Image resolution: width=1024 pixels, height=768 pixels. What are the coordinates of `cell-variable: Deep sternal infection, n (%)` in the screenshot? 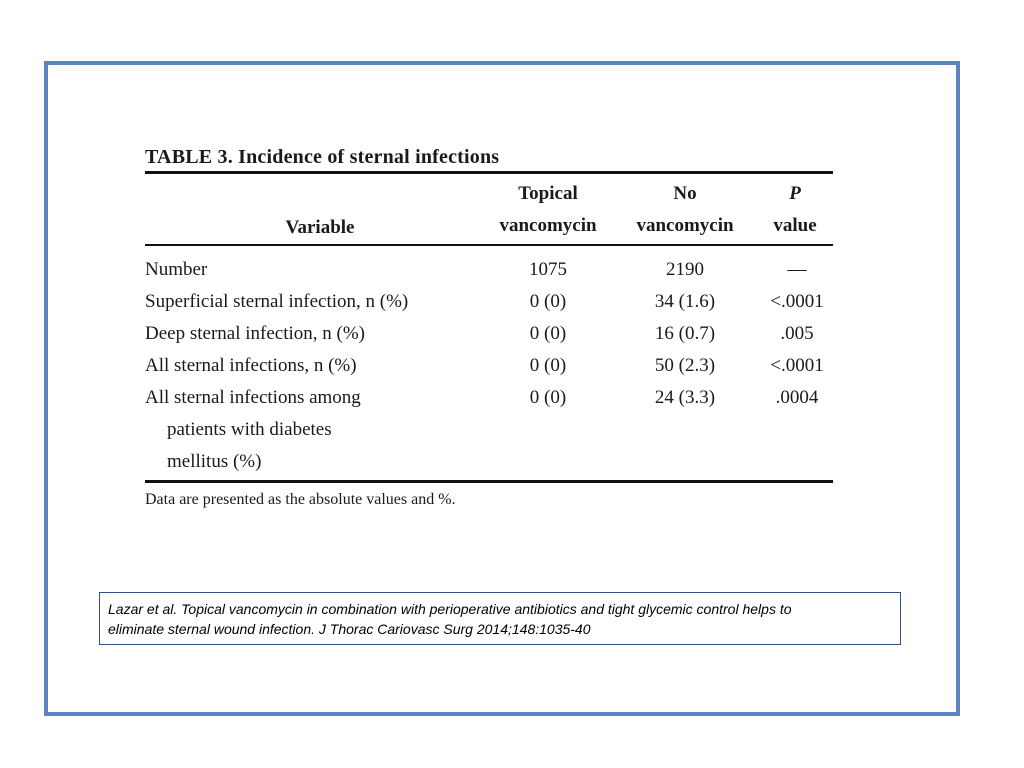 It's located at (255, 333).